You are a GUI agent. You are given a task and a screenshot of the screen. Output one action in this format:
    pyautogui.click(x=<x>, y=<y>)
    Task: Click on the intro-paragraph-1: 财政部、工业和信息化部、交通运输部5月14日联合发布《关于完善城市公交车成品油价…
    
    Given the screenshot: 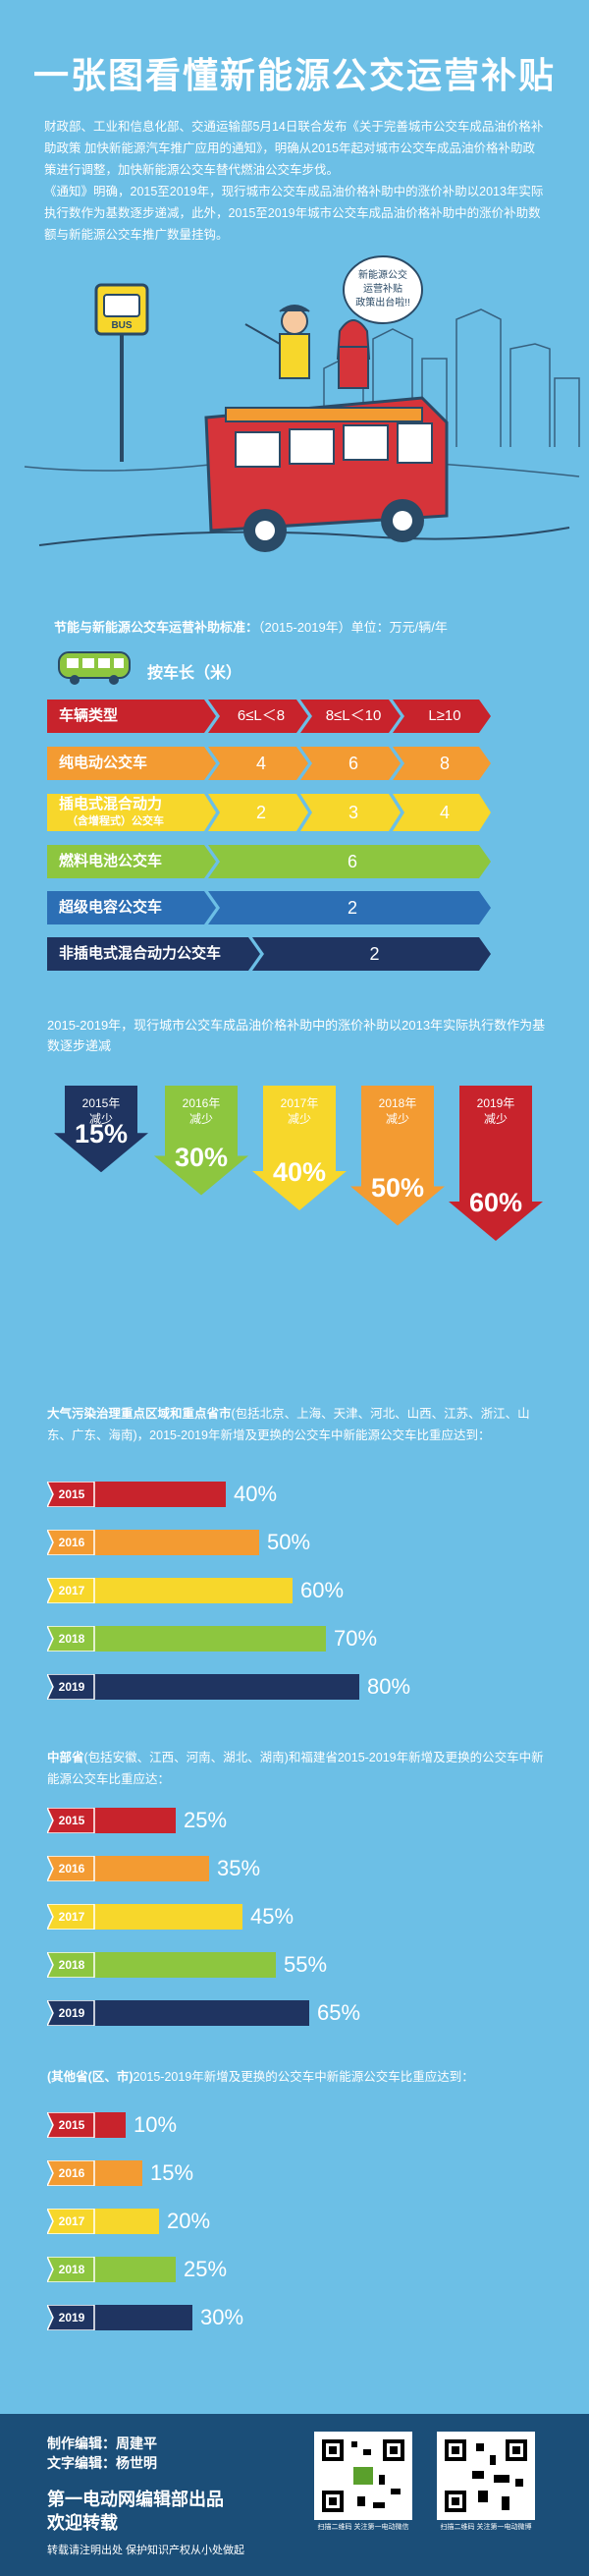 What is the action you would take?
    pyautogui.click(x=294, y=148)
    